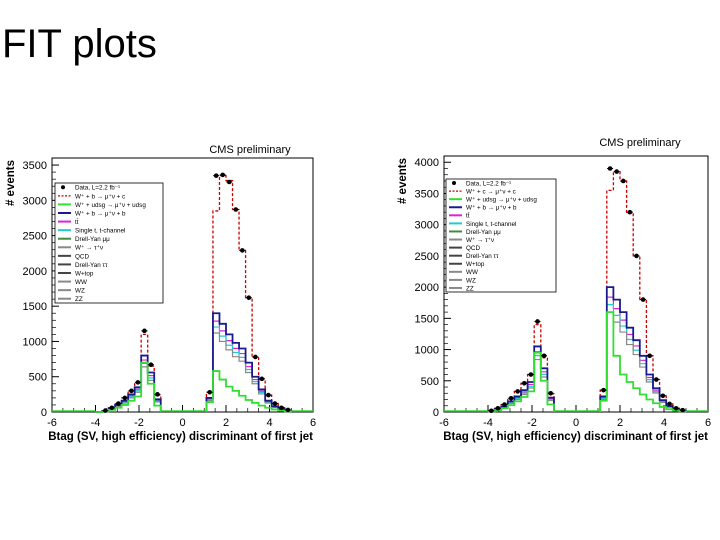  I want to click on legend-entry: tt̄, so click(468, 216).